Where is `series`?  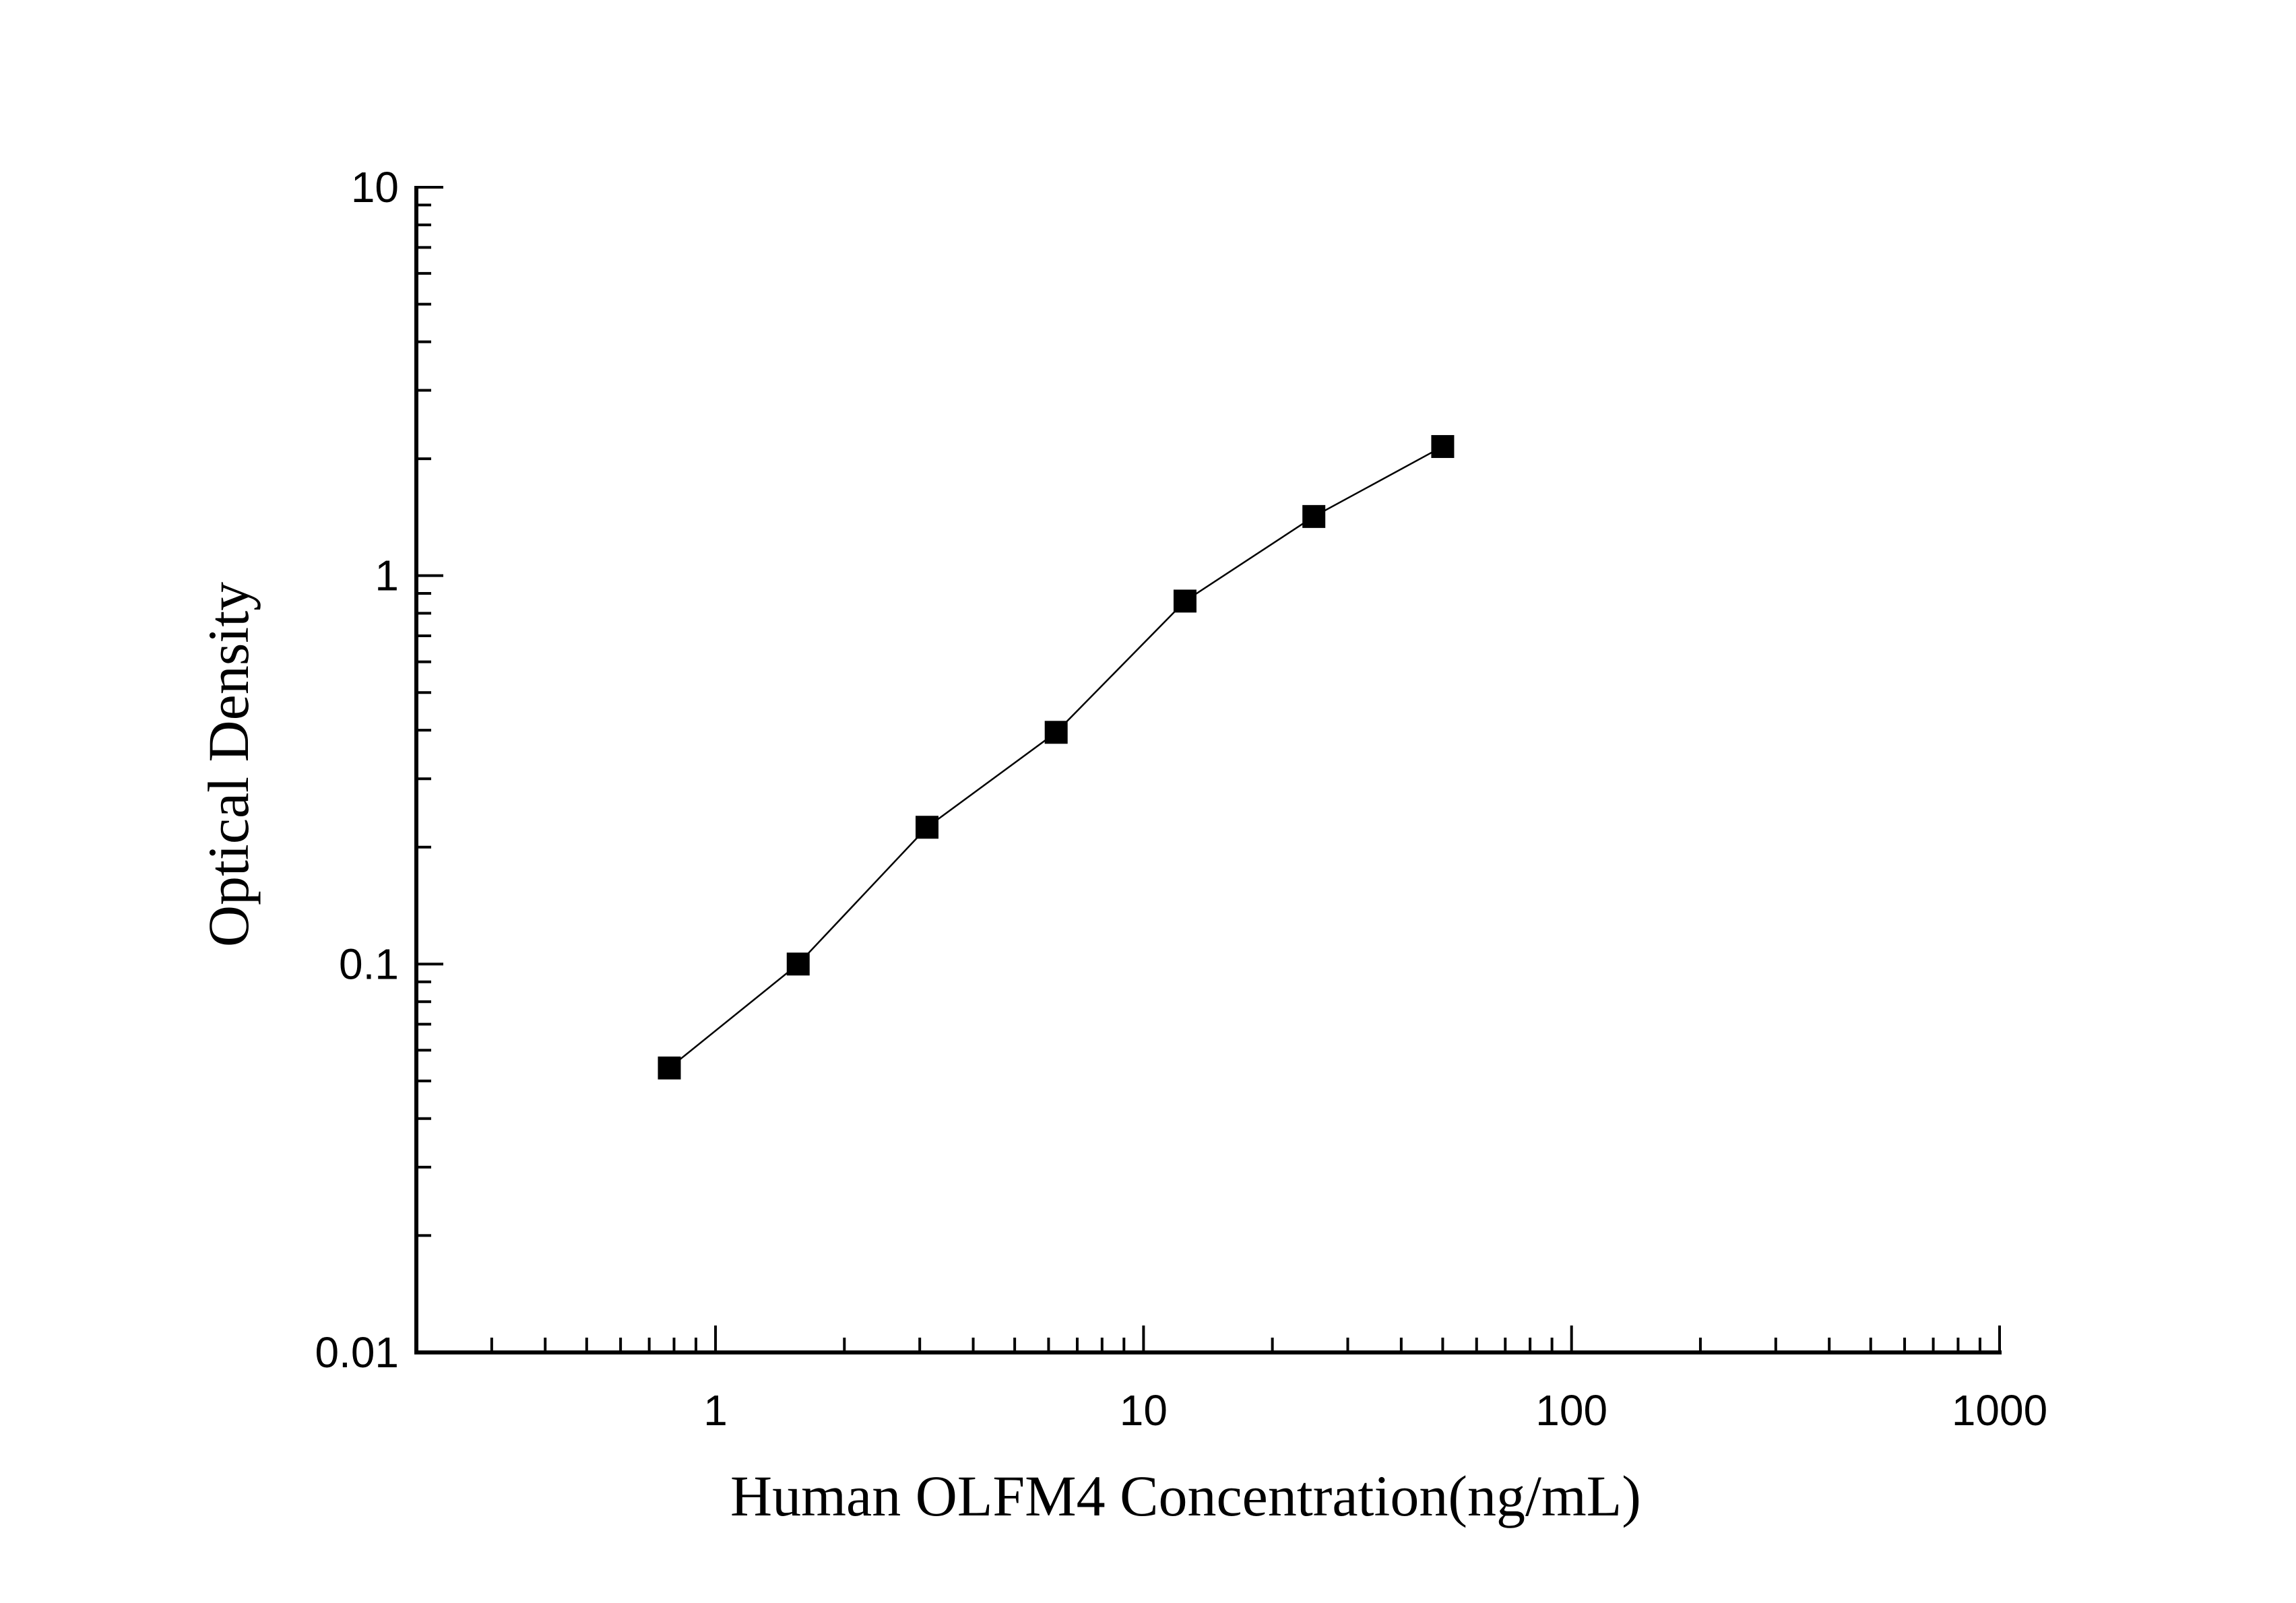
series is located at coordinates (1056, 757).